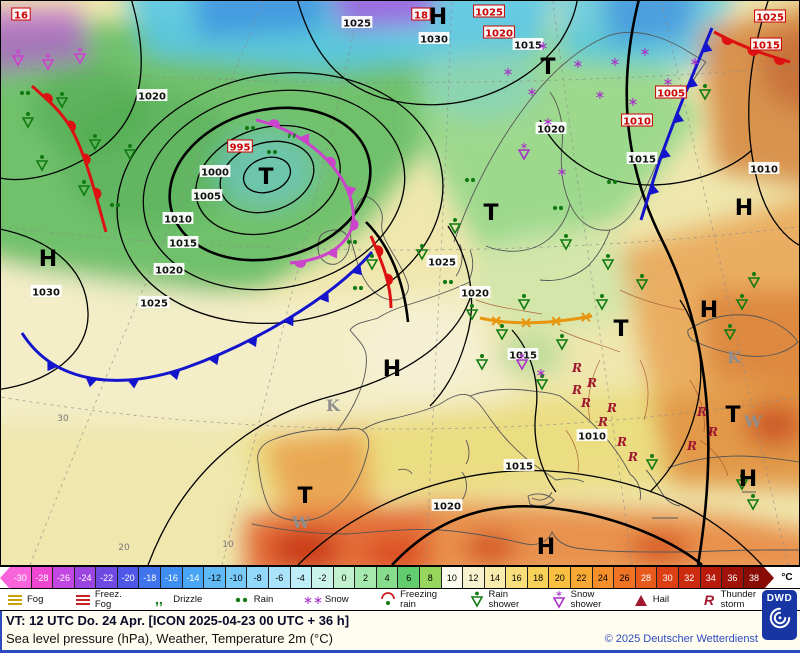 Image resolution: width=800 pixels, height=653 pixels. Describe the element at coordinates (769, 578) in the screenshot. I see `scale-arrow-right-icon` at that location.